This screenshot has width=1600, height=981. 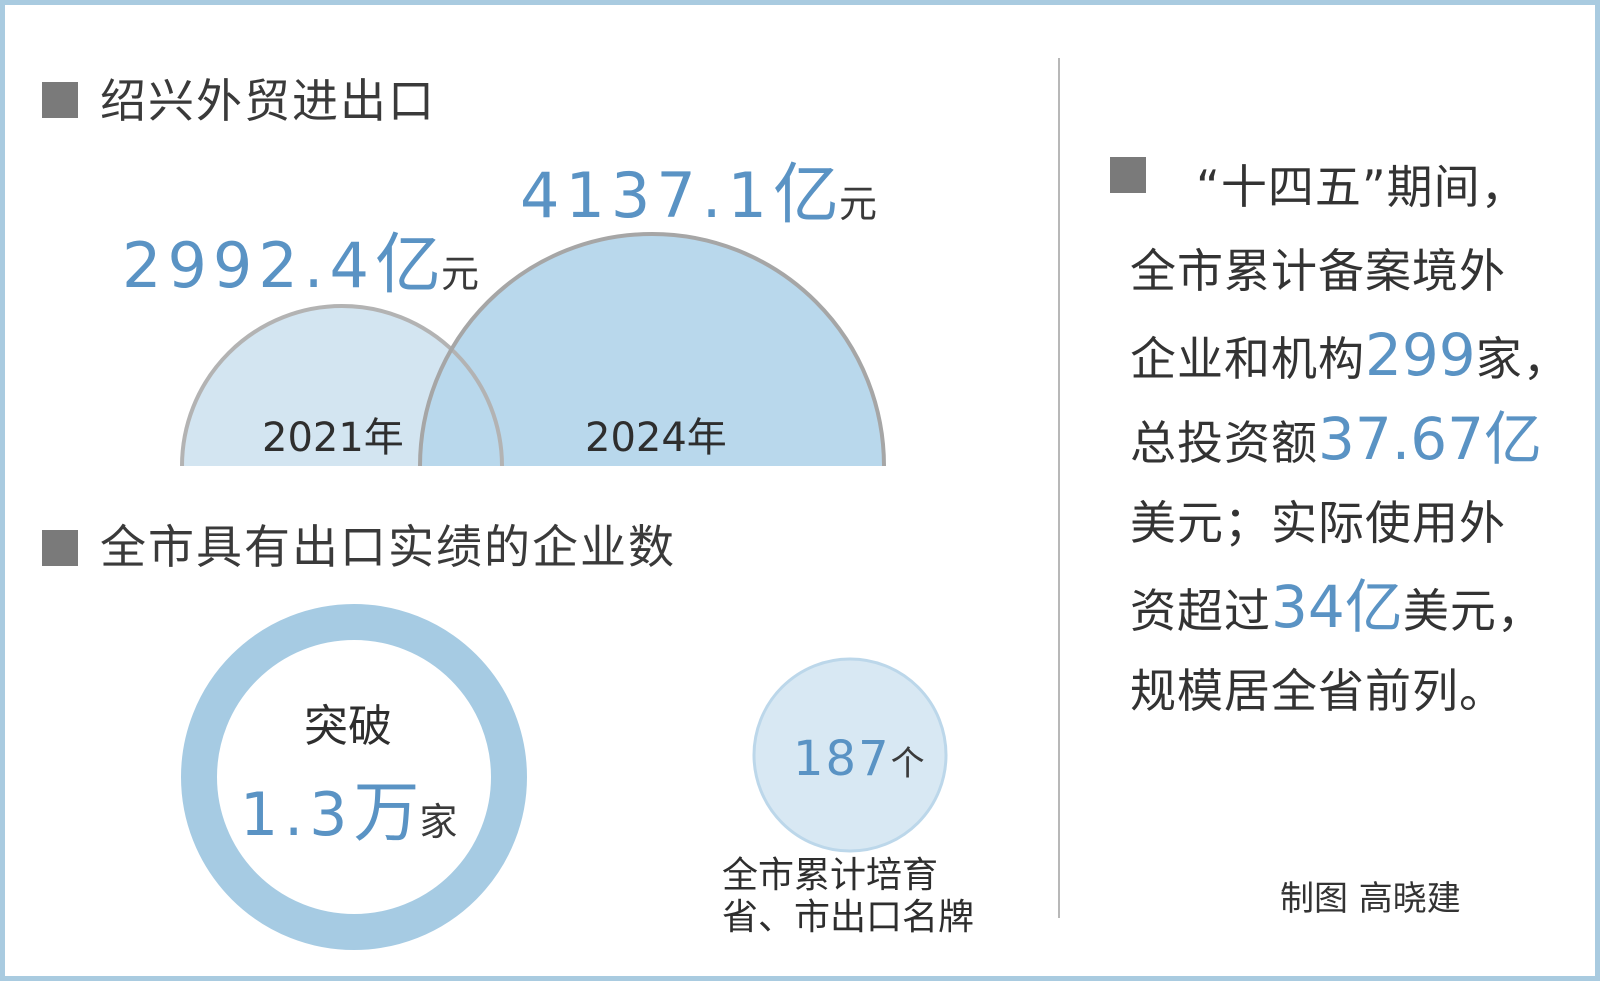 I want to click on year-label-2024: 2024年, so click(x=656, y=438).